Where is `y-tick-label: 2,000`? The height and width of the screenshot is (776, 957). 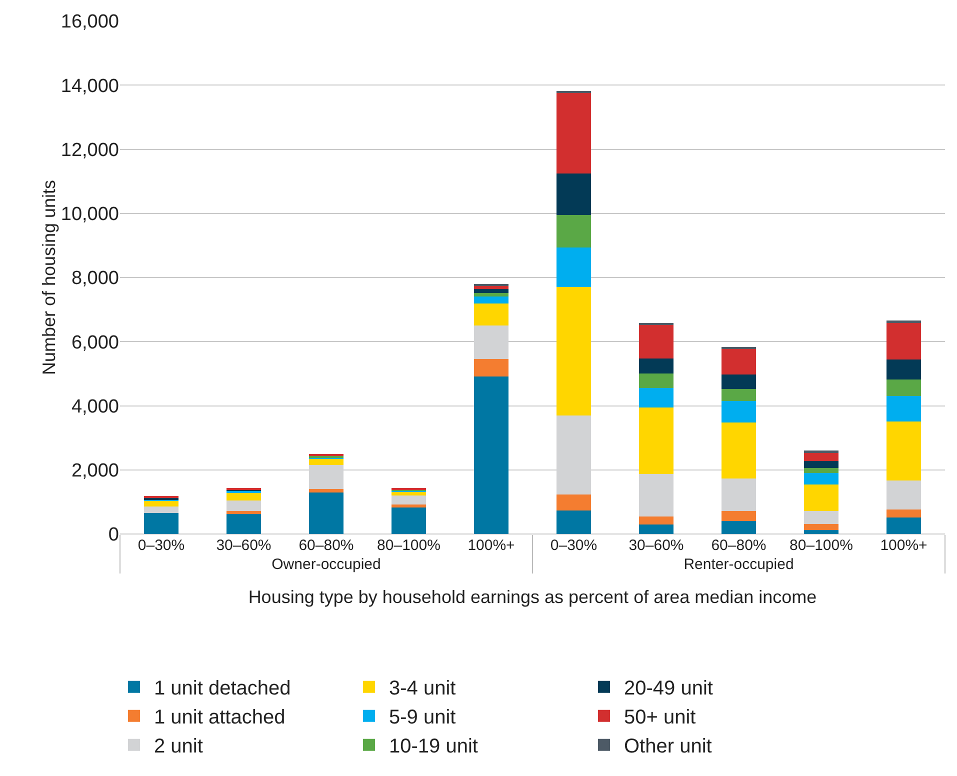 y-tick-label: 2,000 is located at coordinates (95, 471).